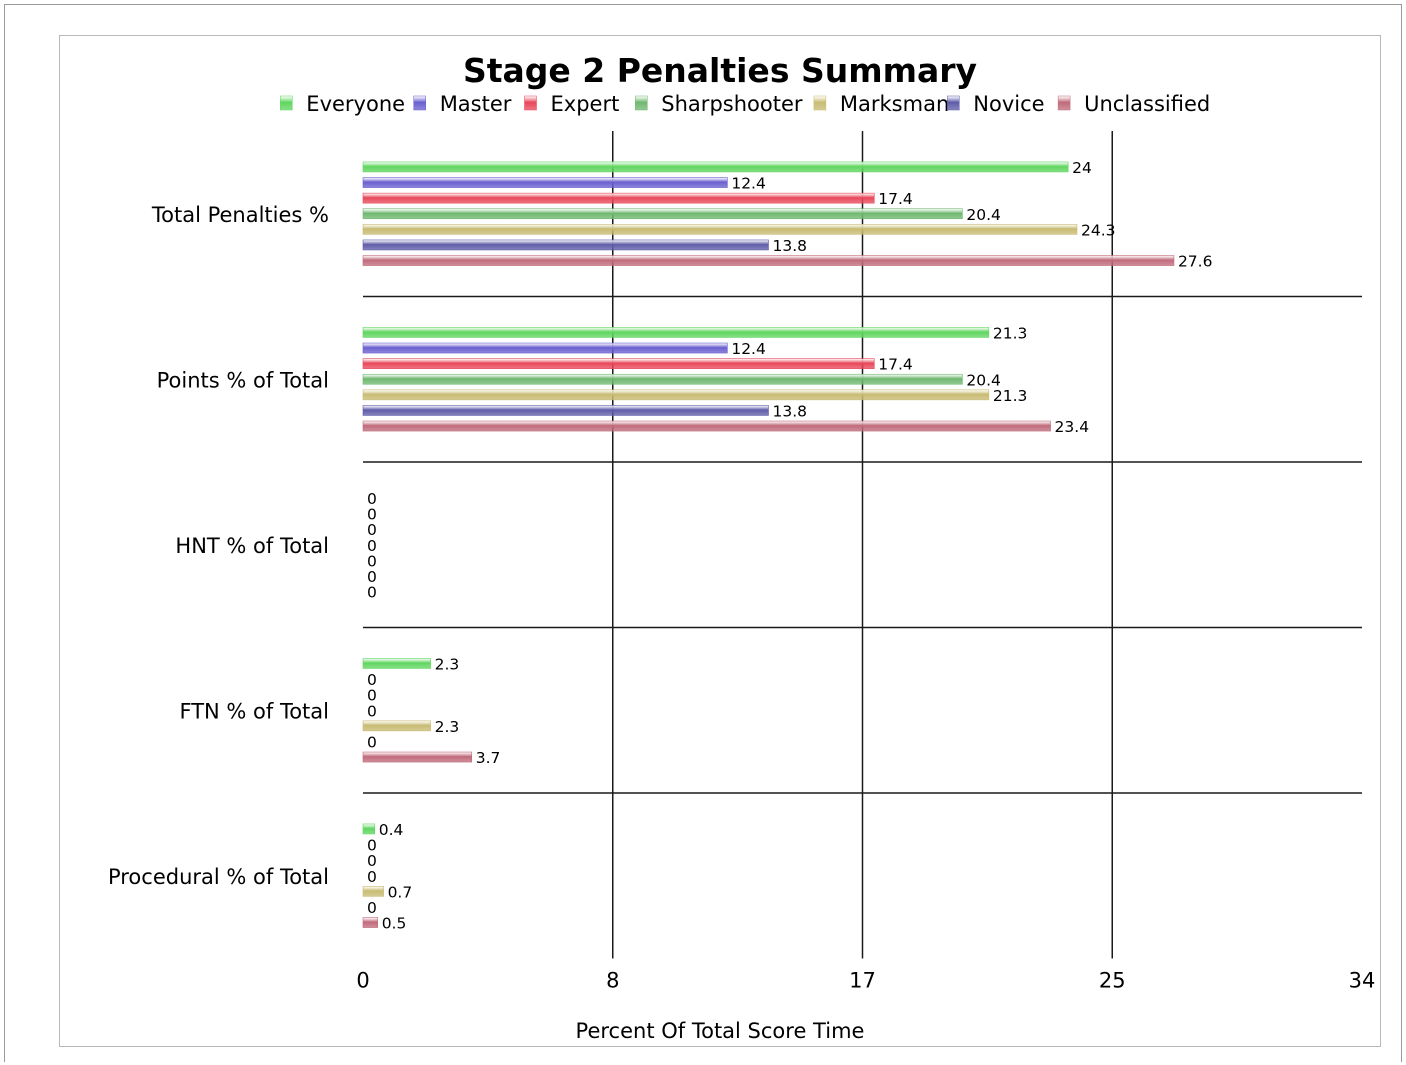 Image resolution: width=1406 pixels, height=1065 pixels. What do you see at coordinates (252, 546) in the screenshot?
I see `category-label-hnt-of-total: HNT % of Total` at bounding box center [252, 546].